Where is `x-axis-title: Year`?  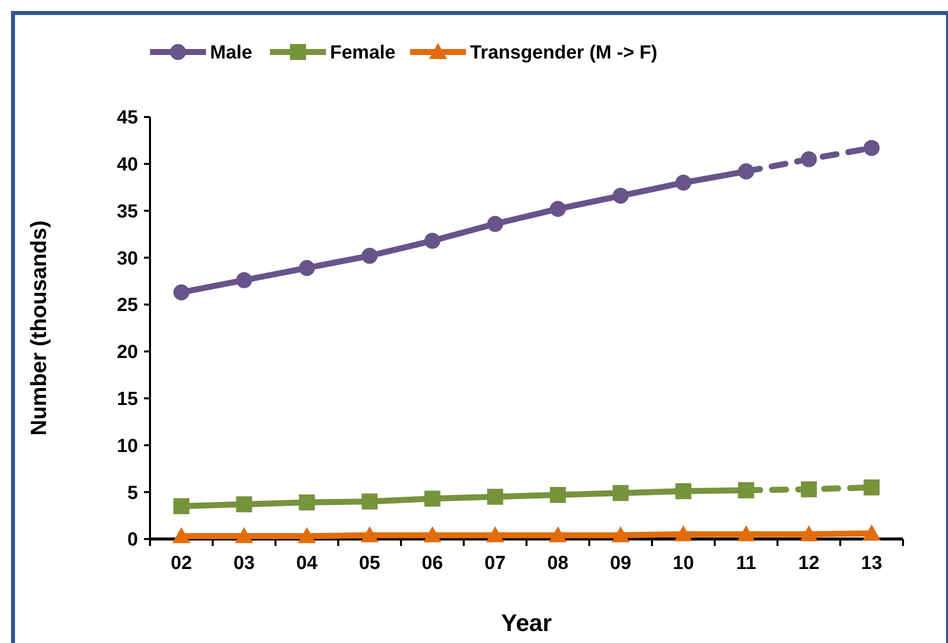 x-axis-title: Year is located at coordinates (526, 623).